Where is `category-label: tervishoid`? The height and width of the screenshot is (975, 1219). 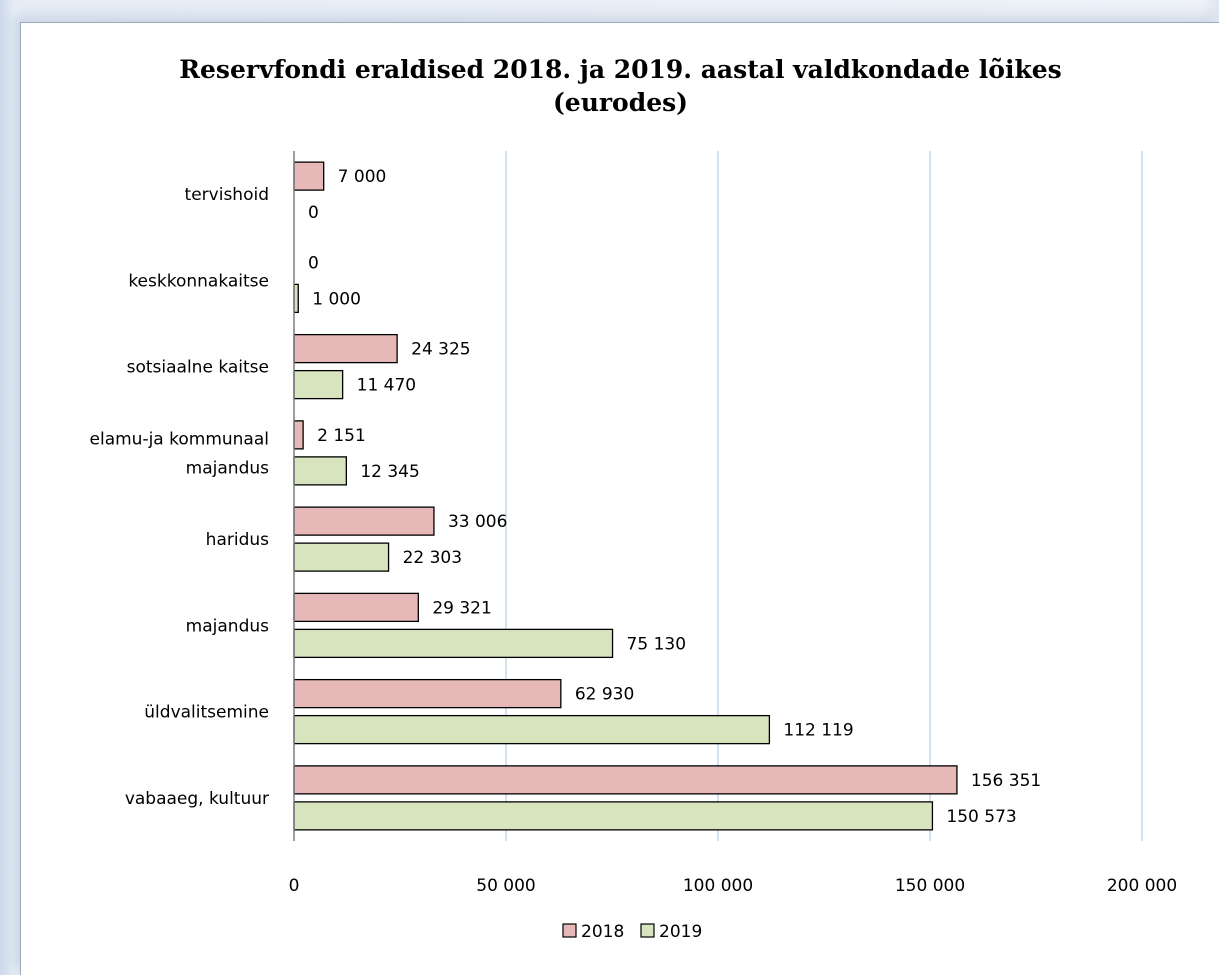
category-label: tervishoid is located at coordinates (227, 195).